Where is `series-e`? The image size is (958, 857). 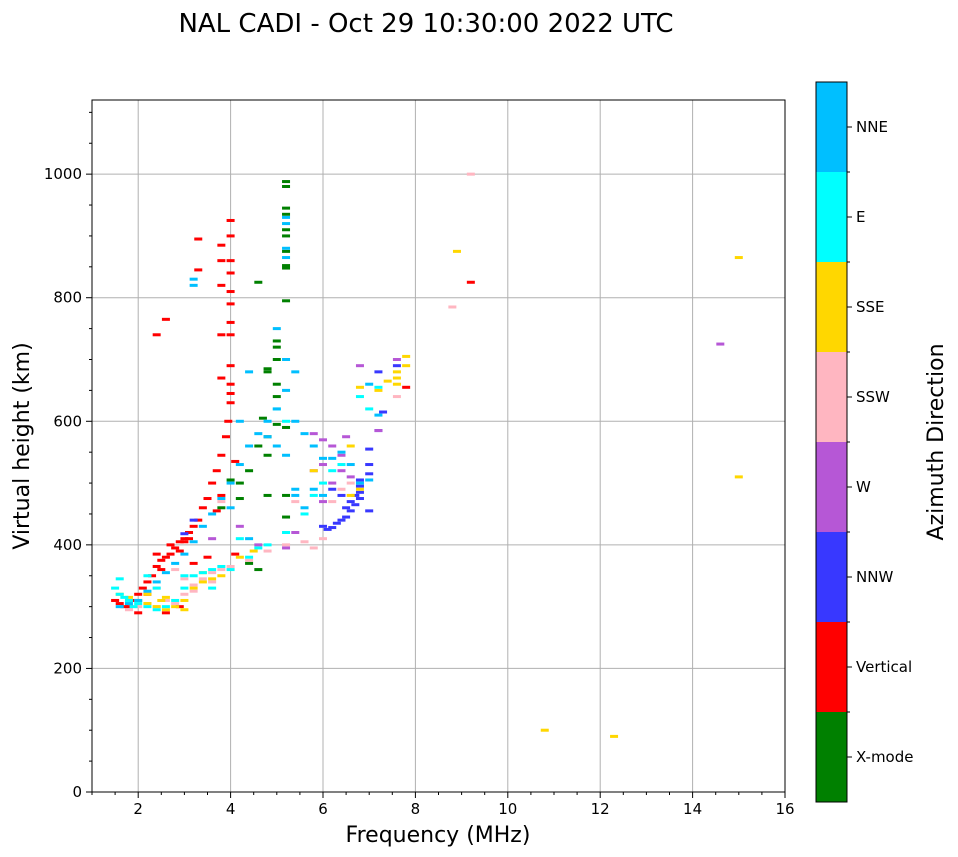
series-e is located at coordinates (247, 498).